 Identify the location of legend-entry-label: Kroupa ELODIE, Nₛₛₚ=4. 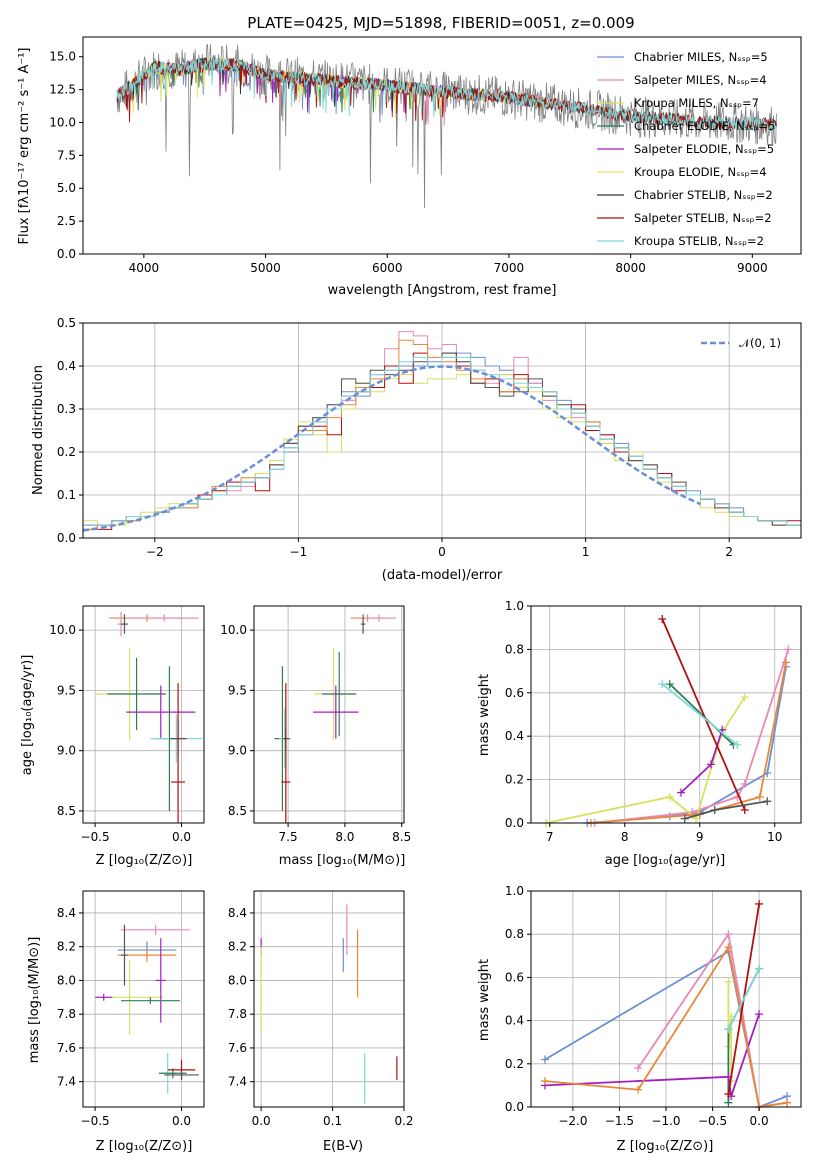
(700, 172).